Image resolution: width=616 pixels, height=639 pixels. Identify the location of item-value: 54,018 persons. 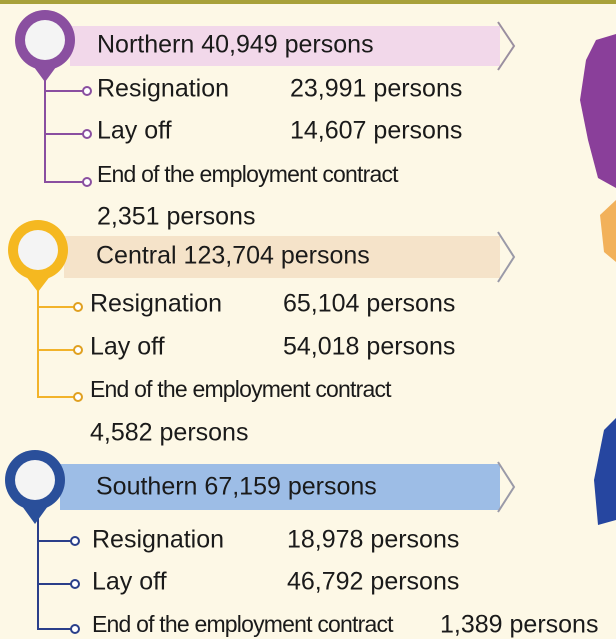
(369, 347).